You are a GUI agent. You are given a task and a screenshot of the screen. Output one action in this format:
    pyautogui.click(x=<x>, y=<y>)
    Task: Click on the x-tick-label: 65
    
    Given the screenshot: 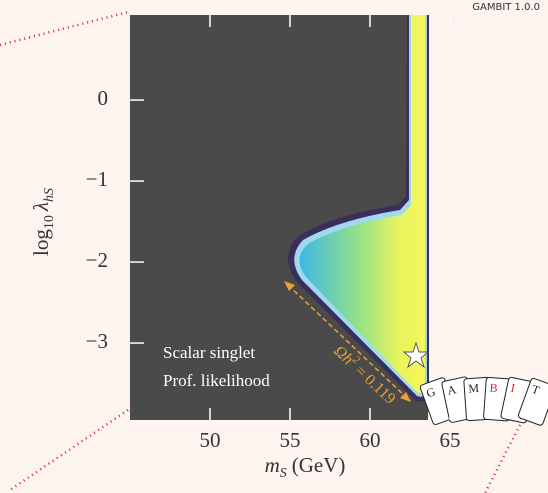 What is the action you would take?
    pyautogui.click(x=450, y=440)
    